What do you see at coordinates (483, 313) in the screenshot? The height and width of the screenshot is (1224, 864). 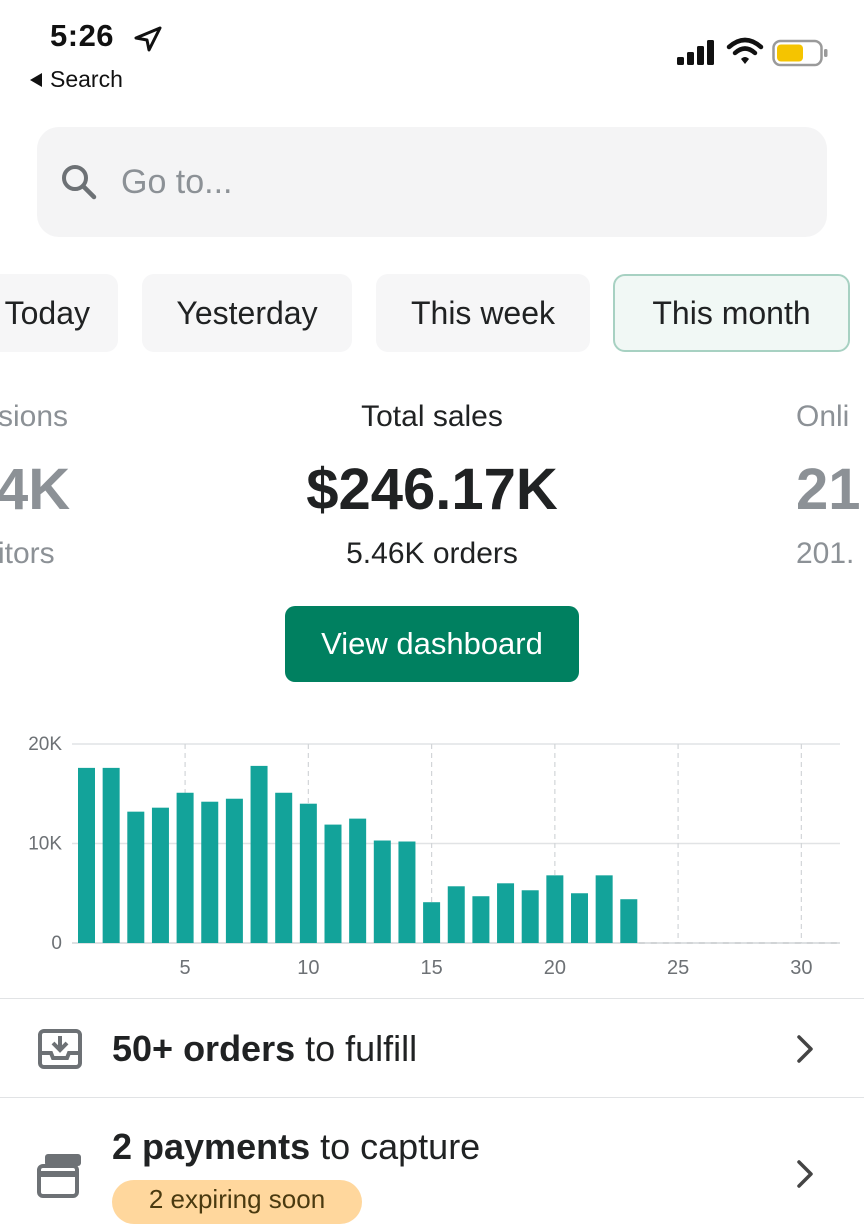 I see `tab-this-week: This week` at bounding box center [483, 313].